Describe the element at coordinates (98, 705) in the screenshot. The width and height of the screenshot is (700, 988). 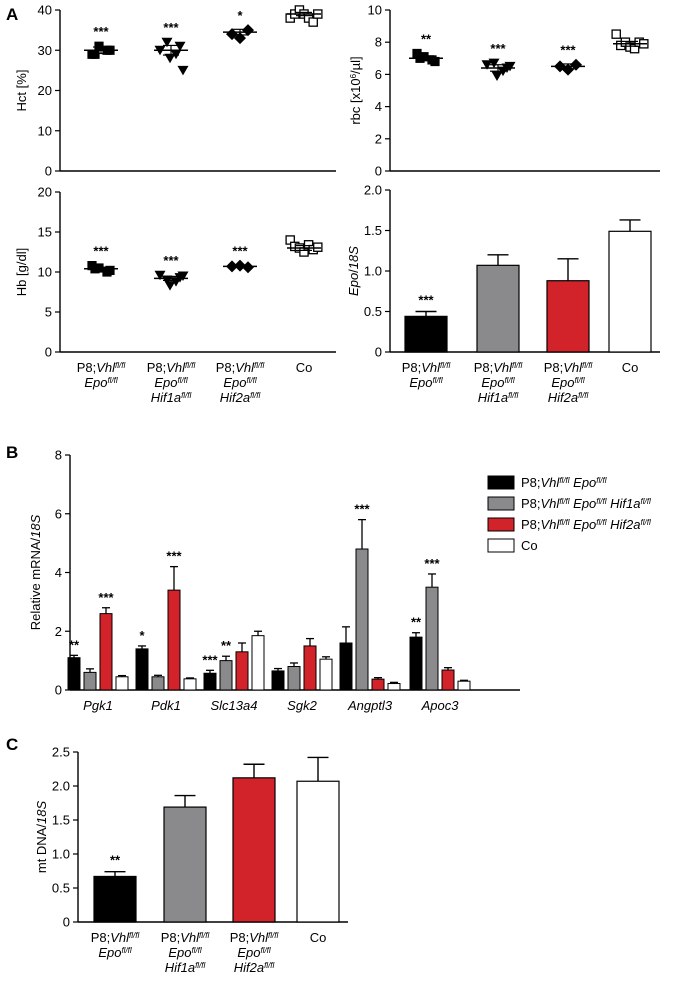
I see `mrna-category-label: Pgk1` at that location.